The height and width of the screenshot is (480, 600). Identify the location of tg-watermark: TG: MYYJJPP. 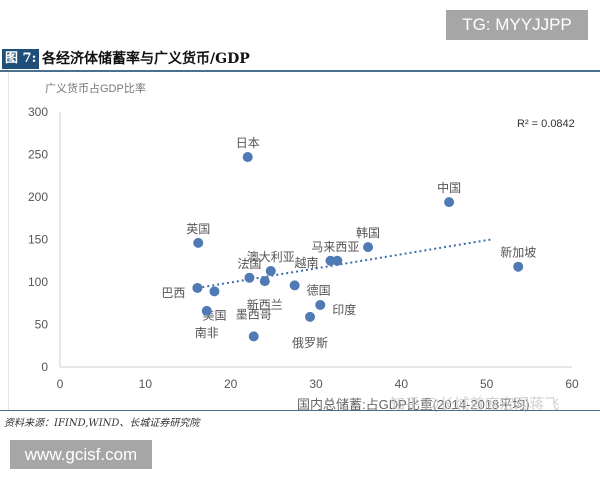
(517, 25).